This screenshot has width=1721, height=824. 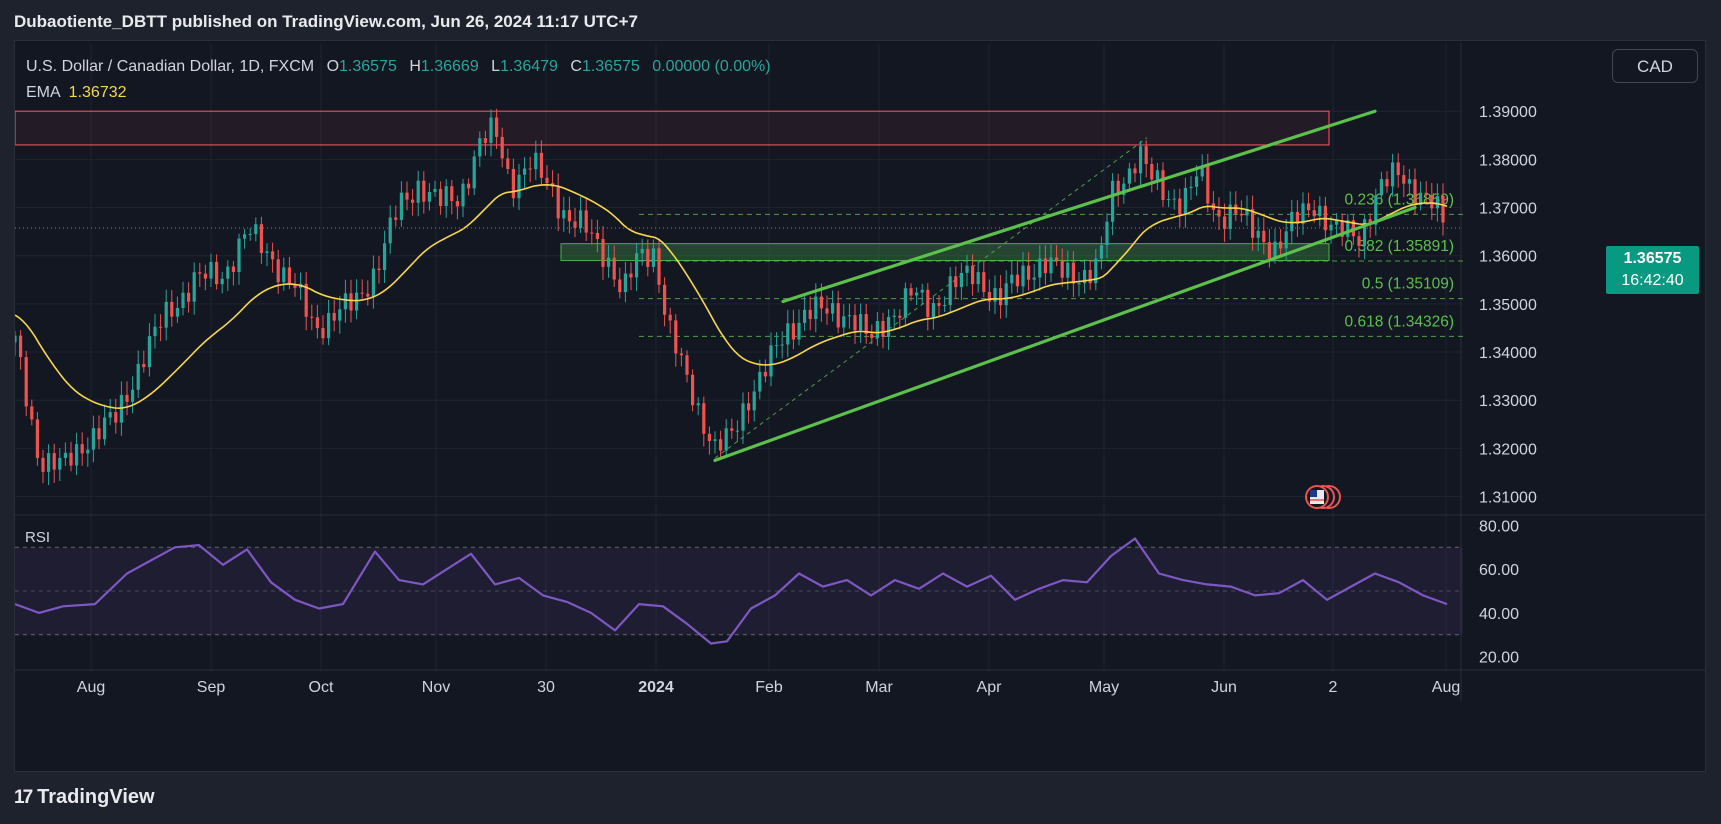 What do you see at coordinates (731, 591) in the screenshot?
I see `rsi-polyline` at bounding box center [731, 591].